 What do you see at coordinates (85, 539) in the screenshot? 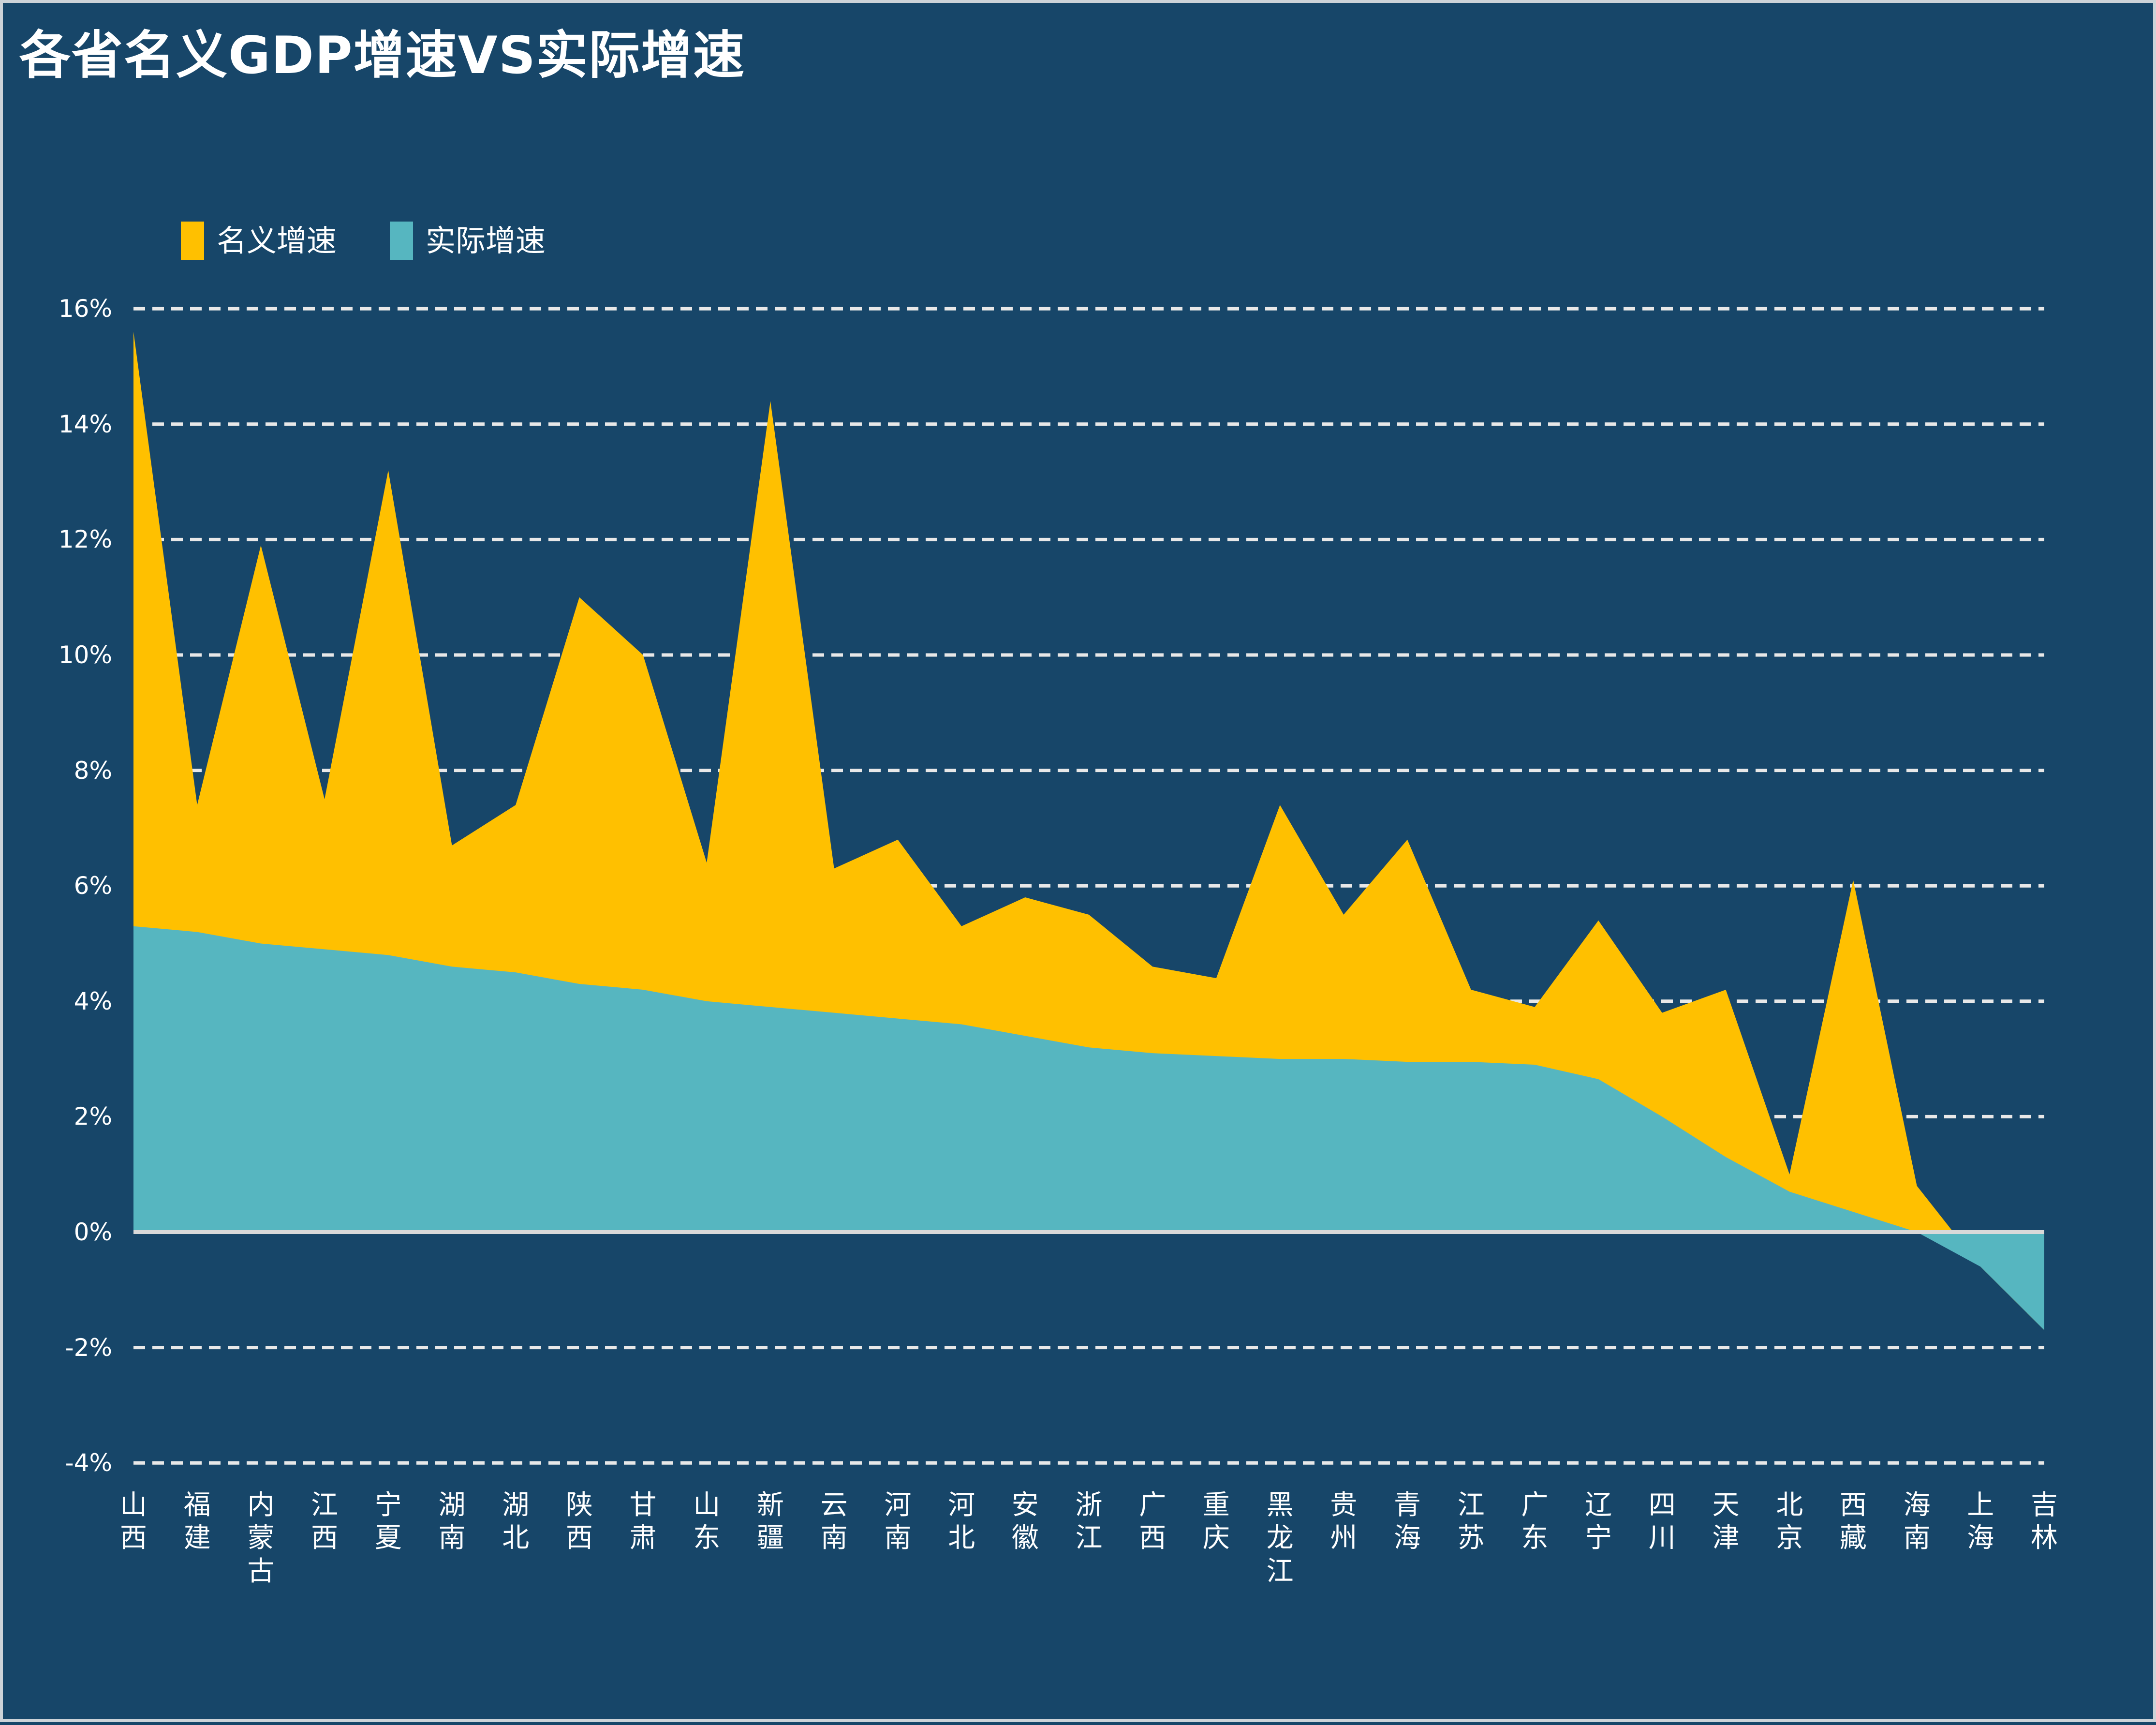
I see `y-tick-label: 12%` at bounding box center [85, 539].